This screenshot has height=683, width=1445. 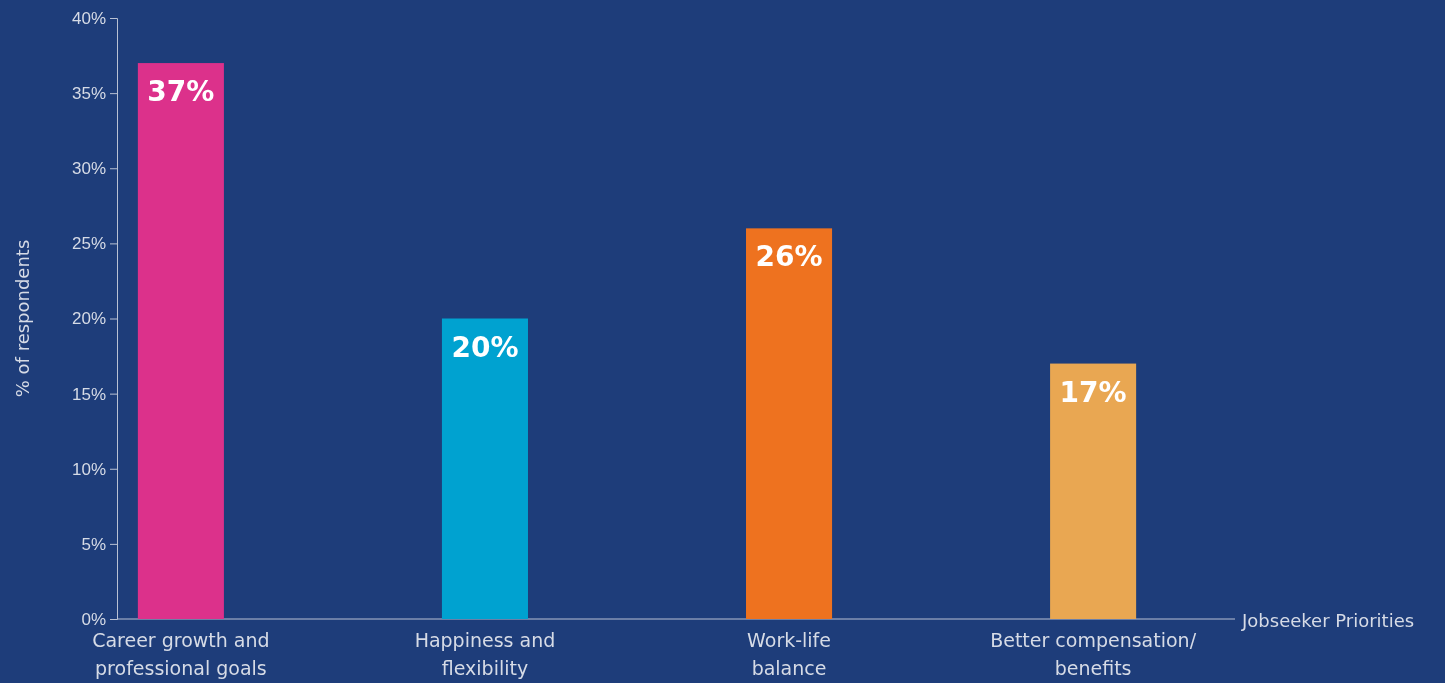 What do you see at coordinates (789, 654) in the screenshot?
I see `x-tick-label: Work-life balance` at bounding box center [789, 654].